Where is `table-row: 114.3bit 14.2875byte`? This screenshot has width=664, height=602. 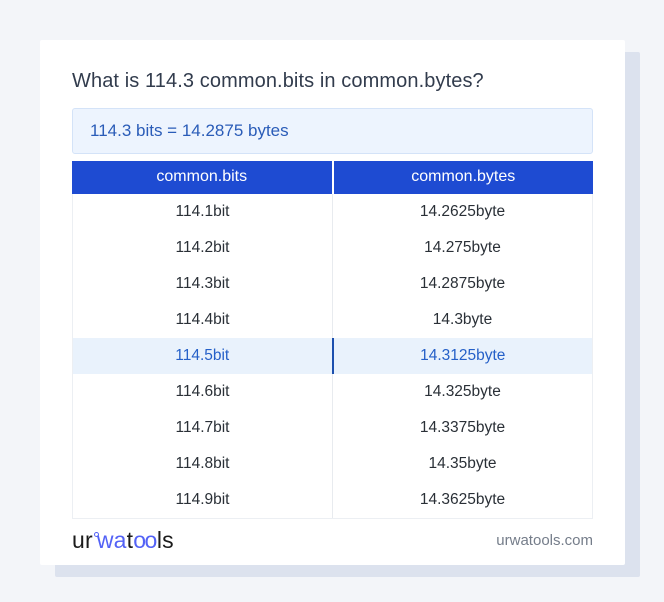
table-row: 114.3bit 14.2875byte is located at coordinates (332, 284).